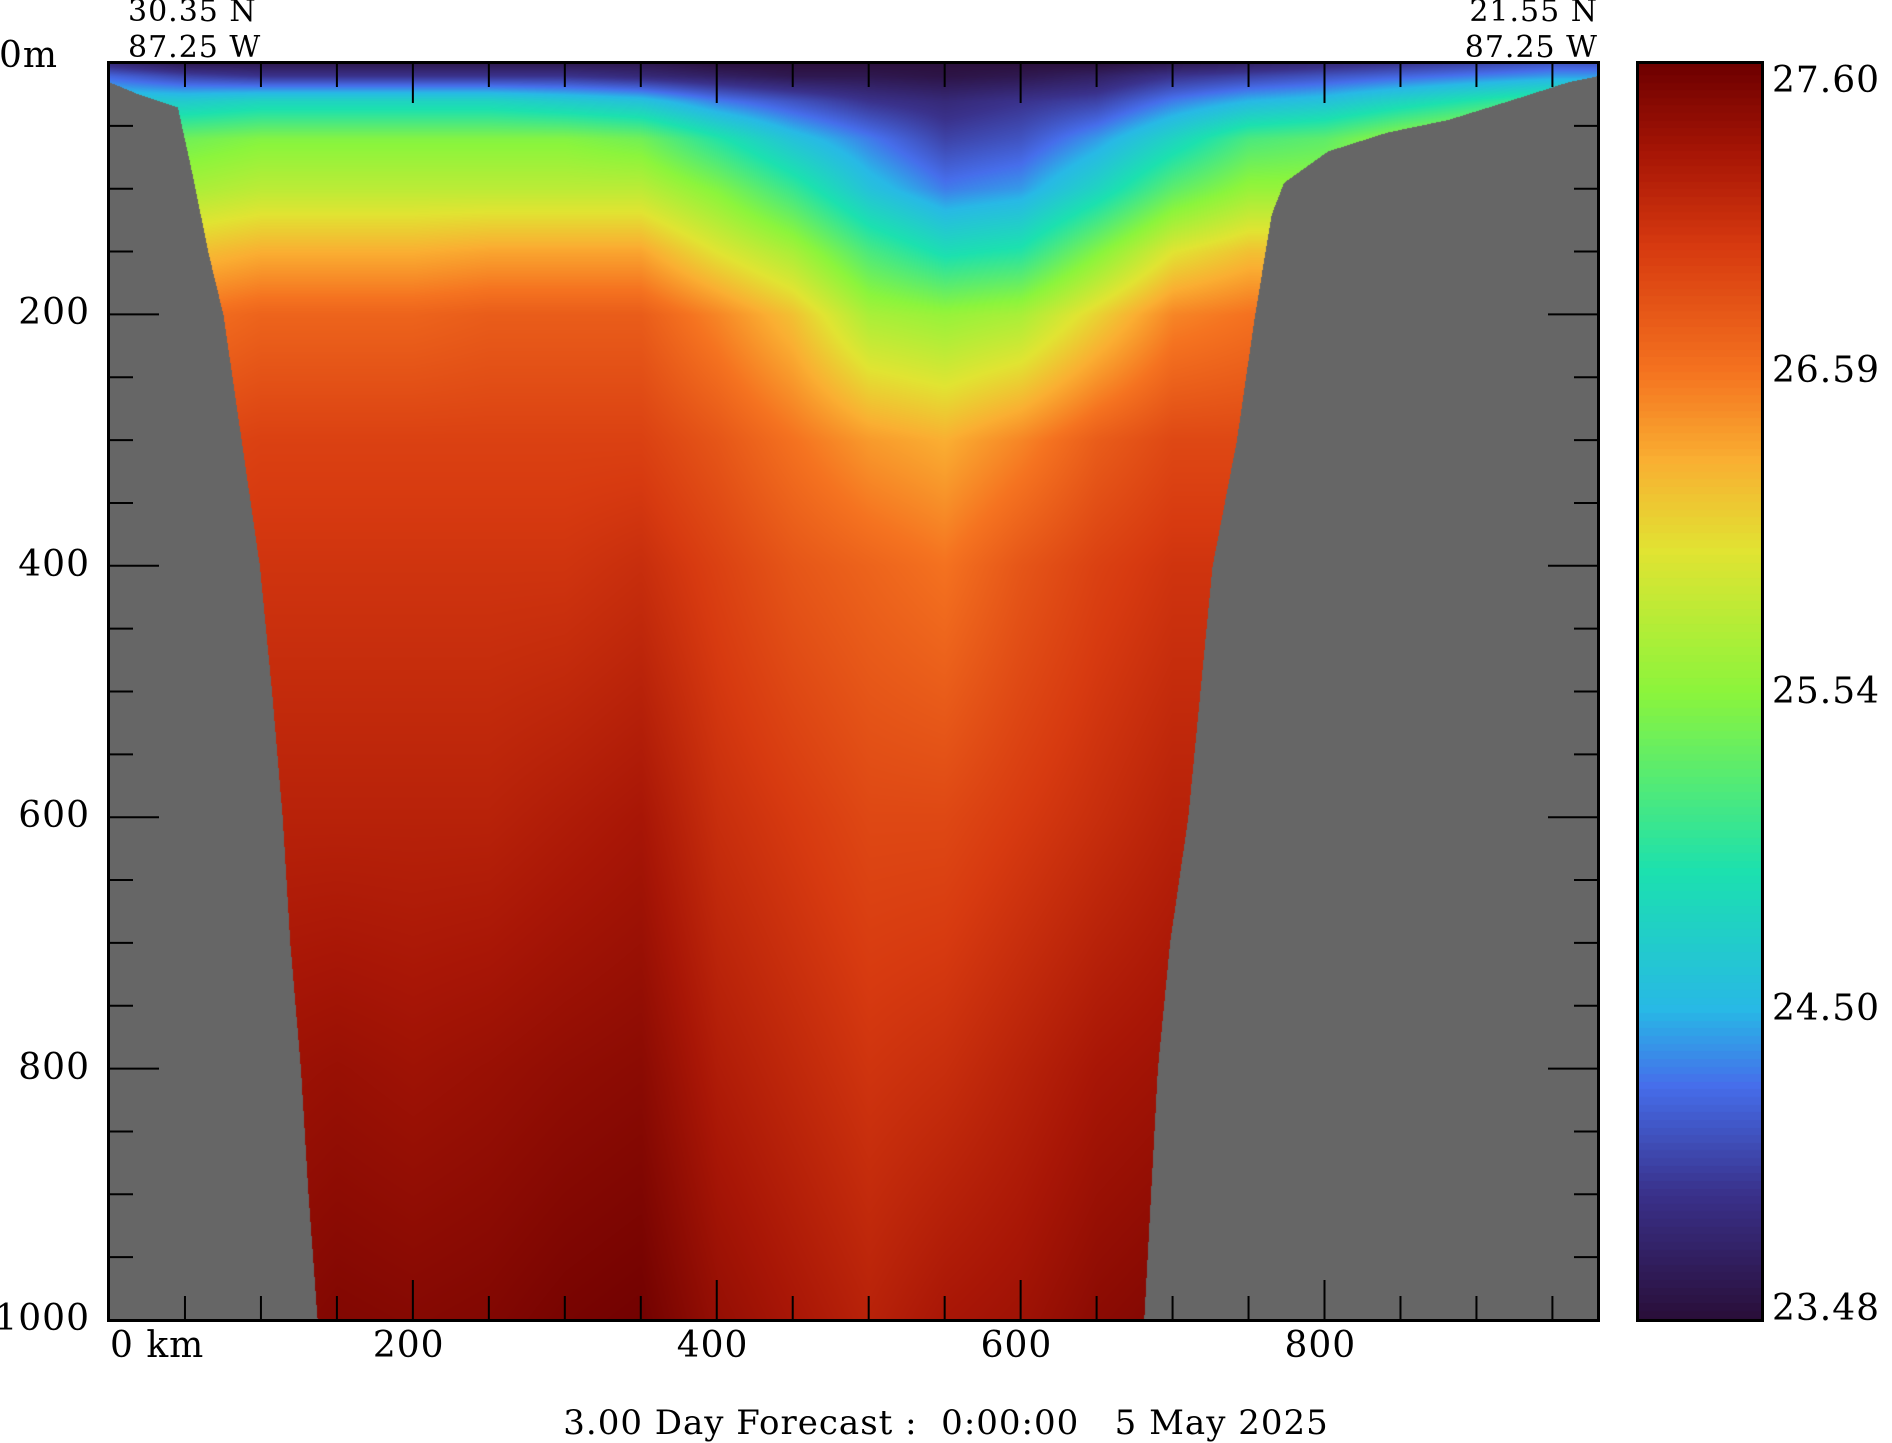 This screenshot has width=1892, height=1443. Describe the element at coordinates (1826, 691) in the screenshot. I see `colorbar-tick-label: 25.54` at that location.